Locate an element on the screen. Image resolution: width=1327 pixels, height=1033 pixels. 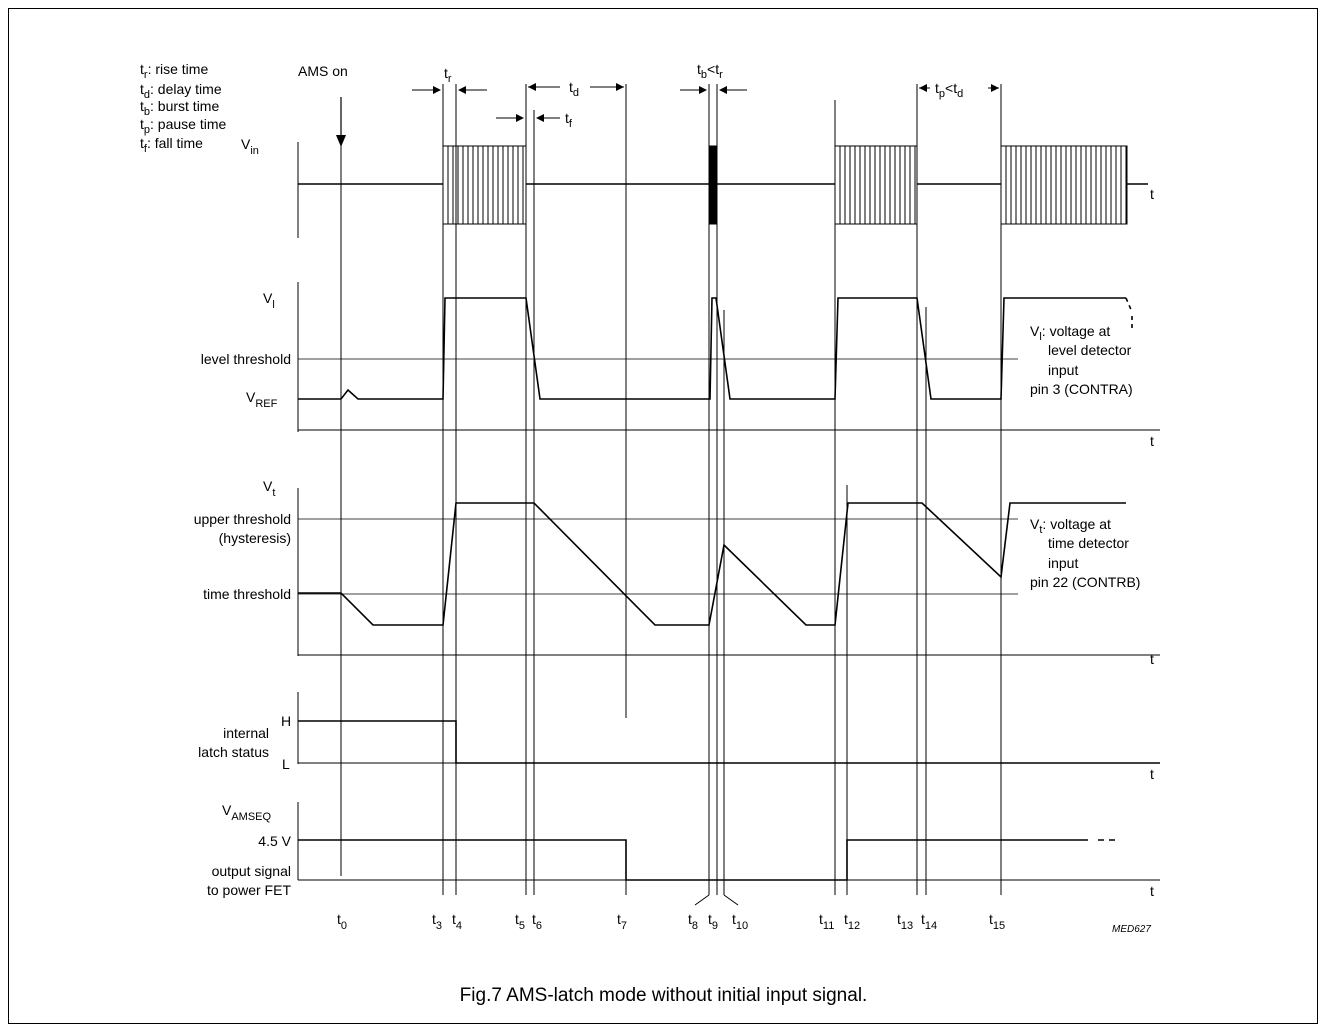
ams-t-label: t is located at coordinates (1152, 891).